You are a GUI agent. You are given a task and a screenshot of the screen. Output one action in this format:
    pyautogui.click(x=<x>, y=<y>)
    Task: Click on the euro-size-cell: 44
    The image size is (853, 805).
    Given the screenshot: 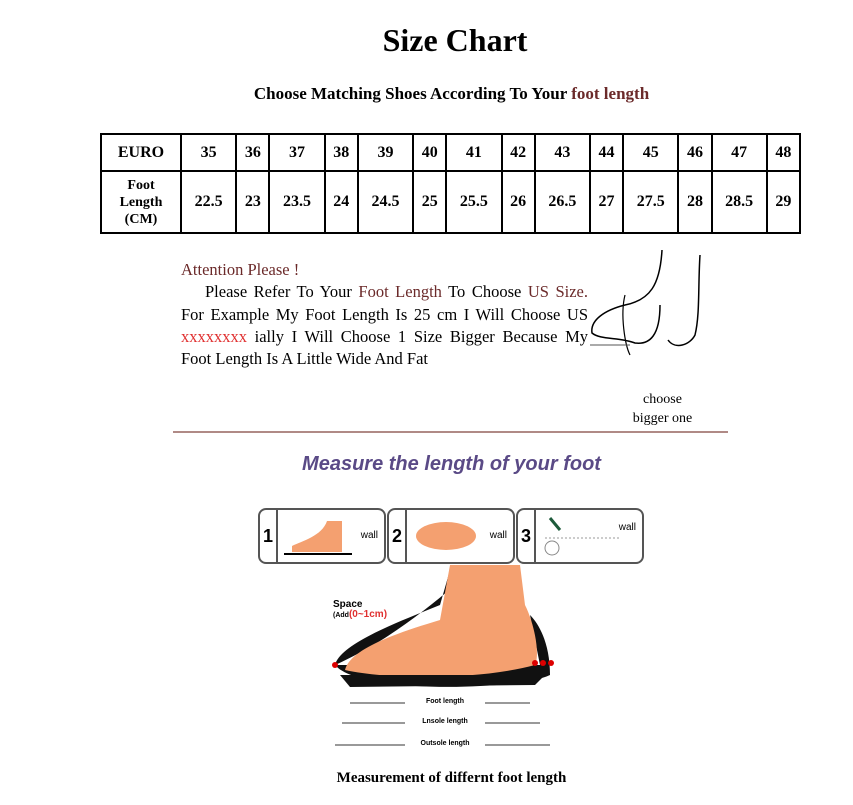 What is the action you would take?
    pyautogui.click(x=606, y=152)
    